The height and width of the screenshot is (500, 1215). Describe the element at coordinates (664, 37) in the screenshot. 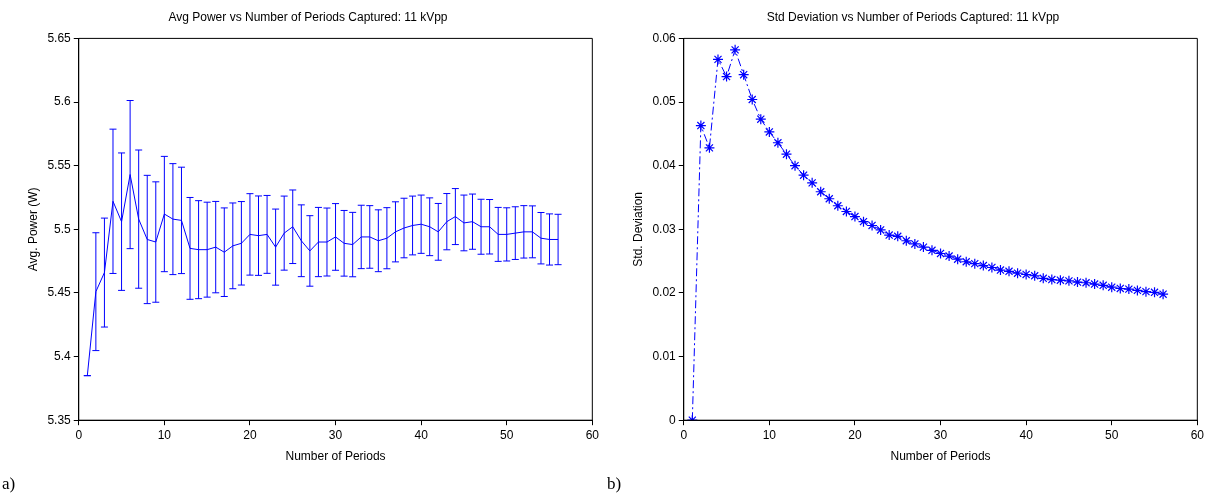

I see `y-tick-label: 0.06` at that location.